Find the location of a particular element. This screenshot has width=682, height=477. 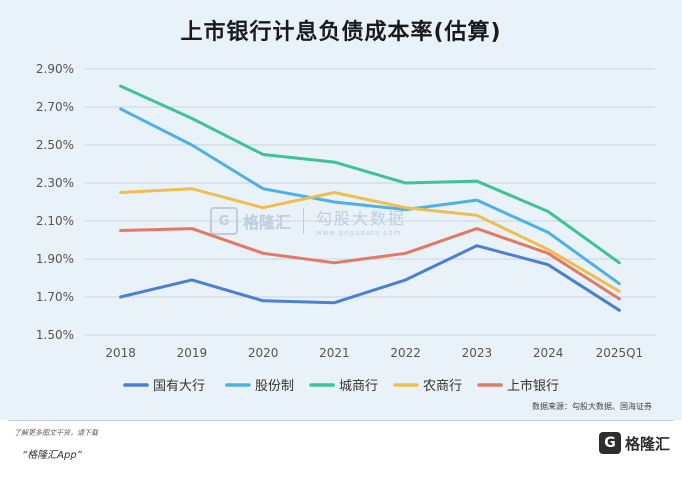

x-tick-label: 2018 is located at coordinates (120, 353).